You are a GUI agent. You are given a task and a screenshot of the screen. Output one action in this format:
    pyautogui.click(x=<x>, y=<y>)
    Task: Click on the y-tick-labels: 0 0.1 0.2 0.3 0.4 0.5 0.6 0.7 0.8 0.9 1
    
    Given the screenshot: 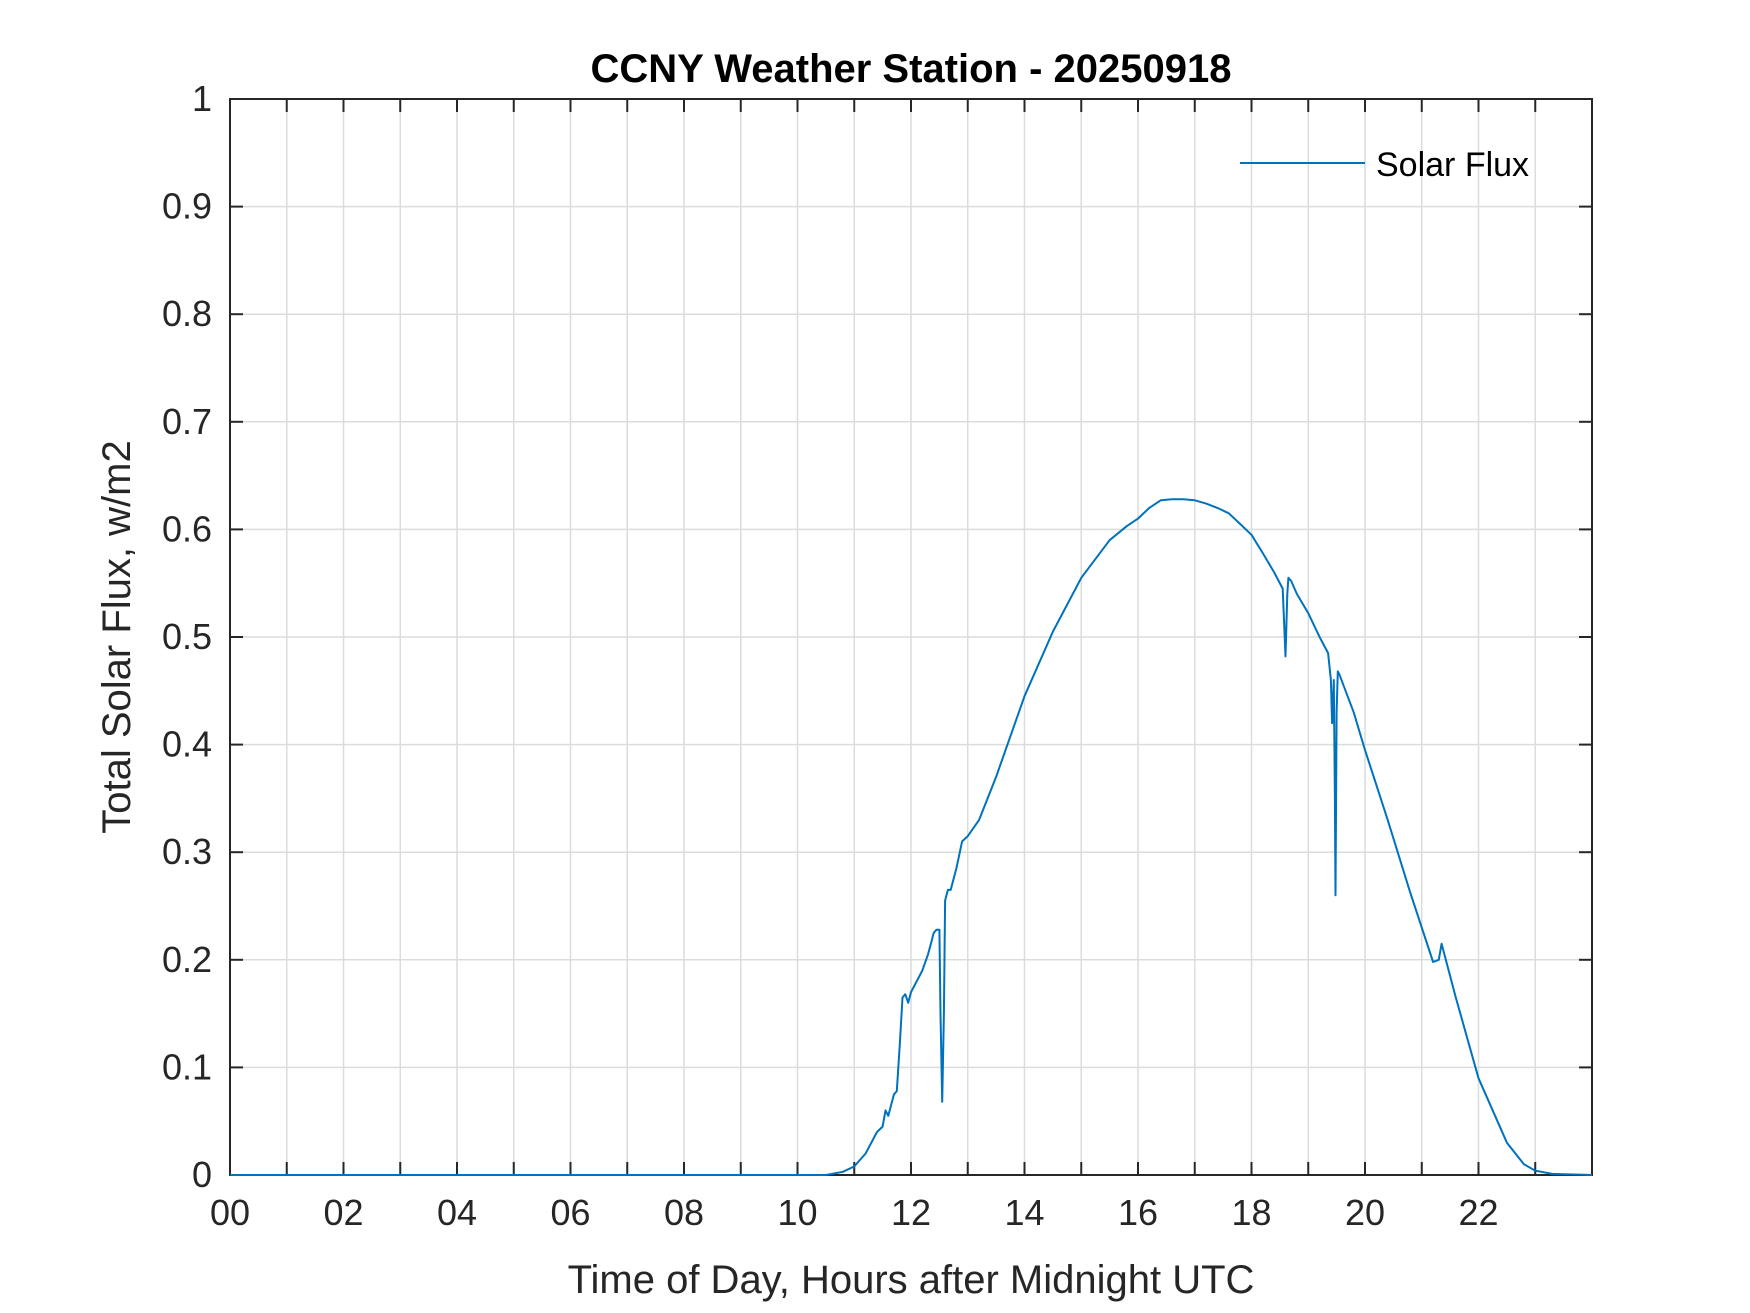 What is the action you would take?
    pyautogui.click(x=187, y=636)
    